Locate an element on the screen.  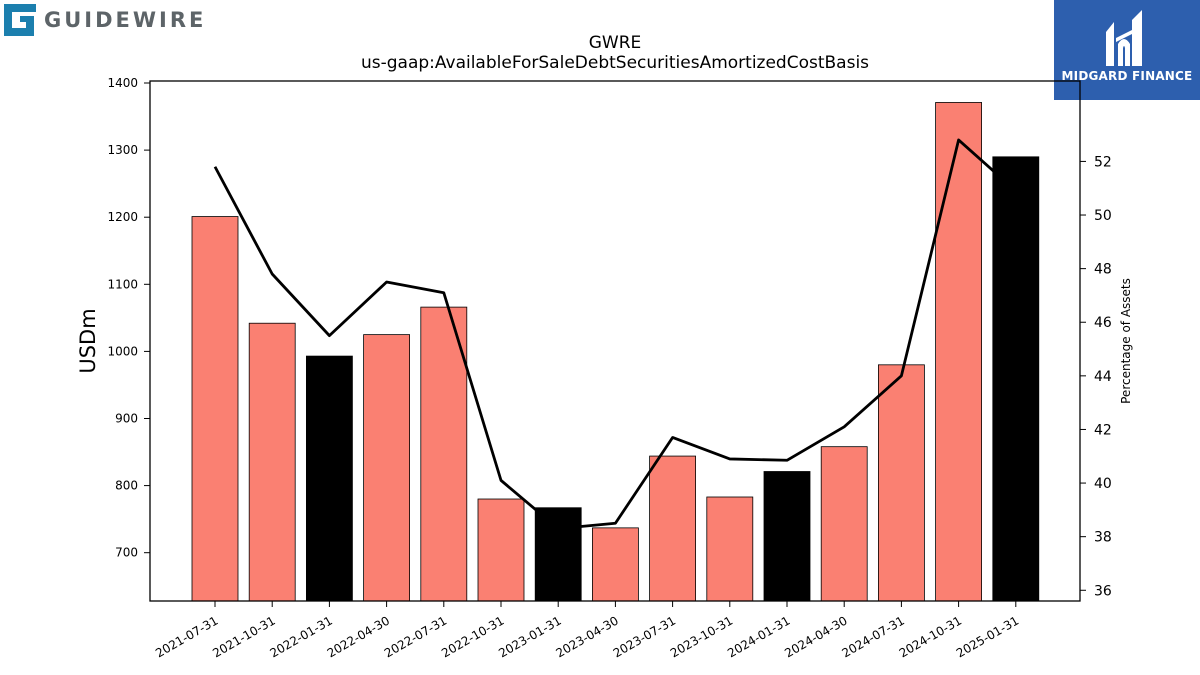
chart-title: GWRE is located at coordinates (615, 43).